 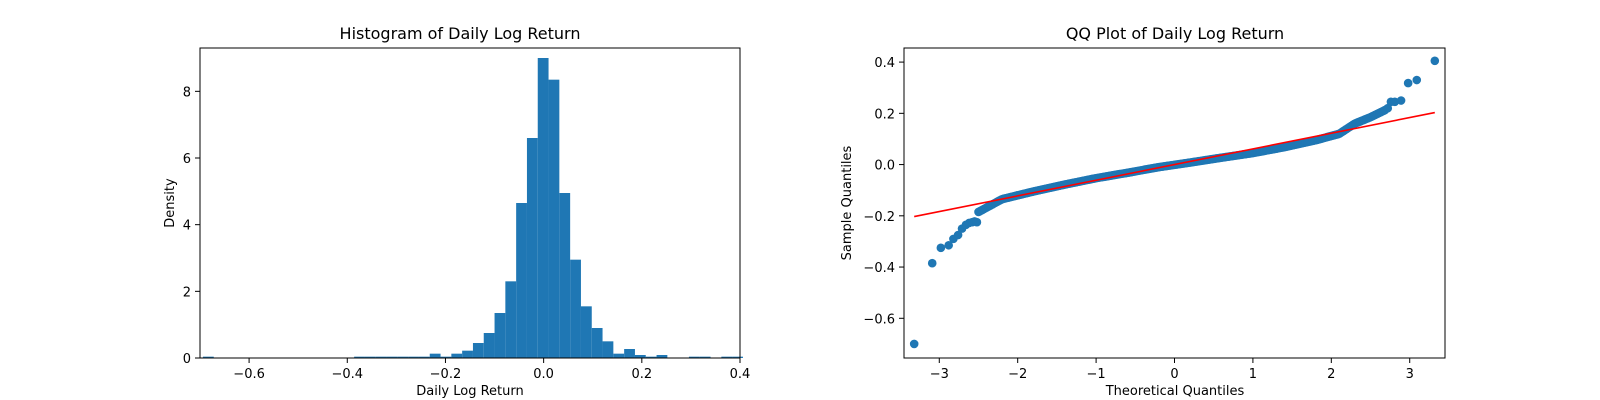 I want to click on x-tick-label: −1, so click(x=1096, y=374).